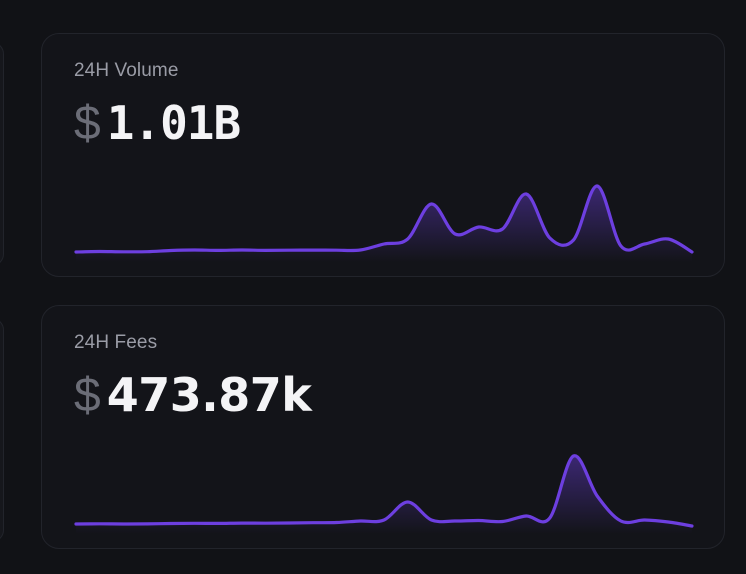 This screenshot has width=746, height=574. I want to click on volume-sparkline-area, so click(384, 223).